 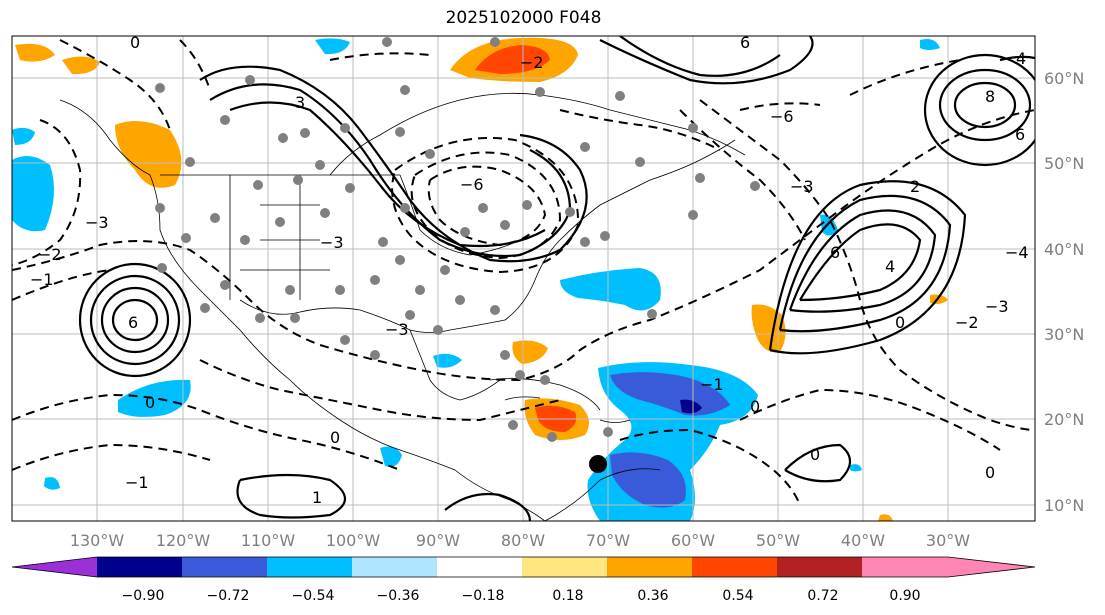 I want to click on lat-label: 50°N, so click(x=1064, y=163).